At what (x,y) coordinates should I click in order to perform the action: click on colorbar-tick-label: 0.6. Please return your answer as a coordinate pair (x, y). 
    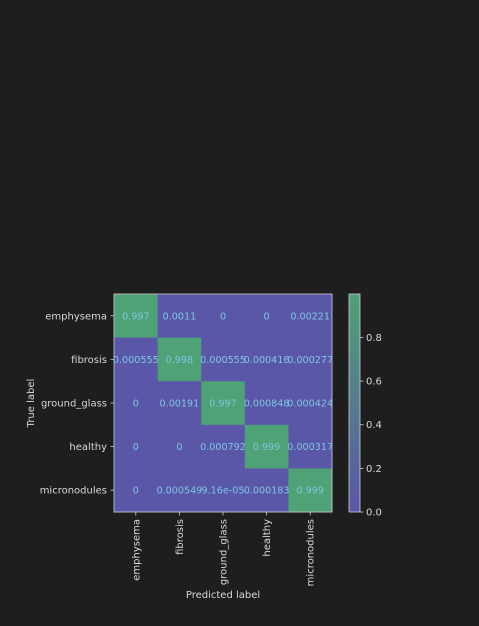
    Looking at the image, I should click on (374, 382).